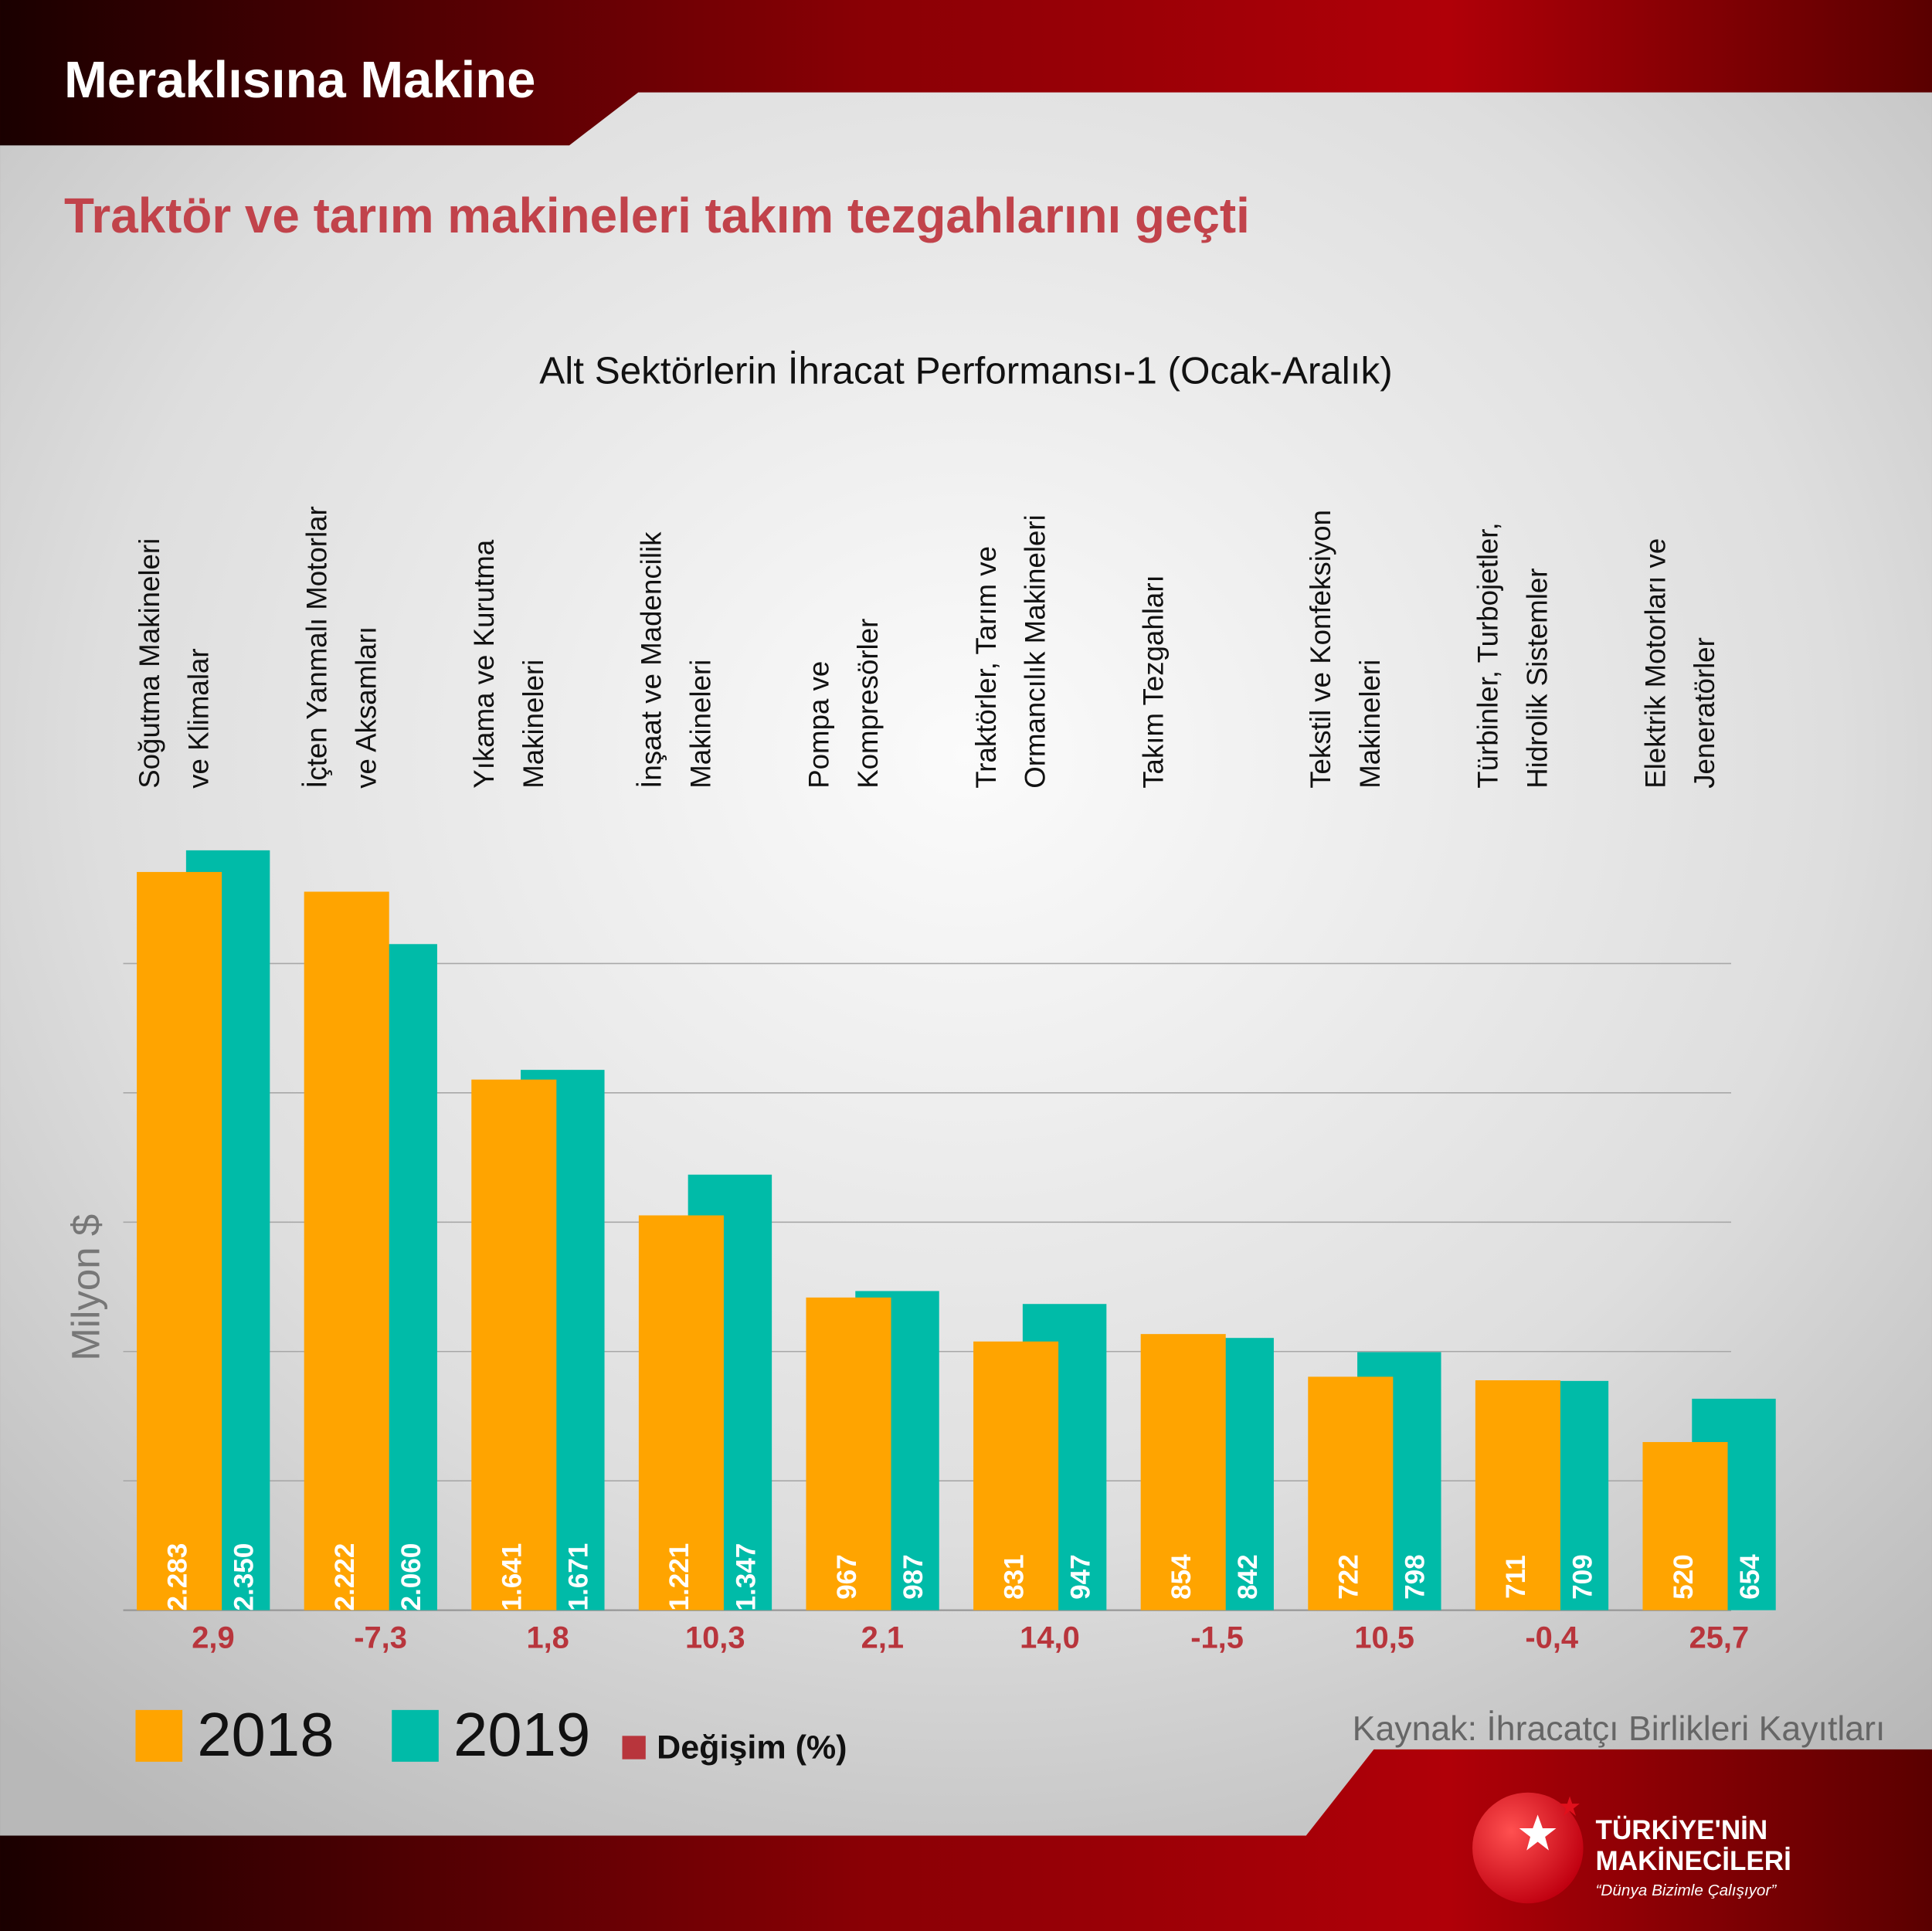 The width and height of the screenshot is (1932, 1931). I want to click on value-label: 967, so click(847, 1577).